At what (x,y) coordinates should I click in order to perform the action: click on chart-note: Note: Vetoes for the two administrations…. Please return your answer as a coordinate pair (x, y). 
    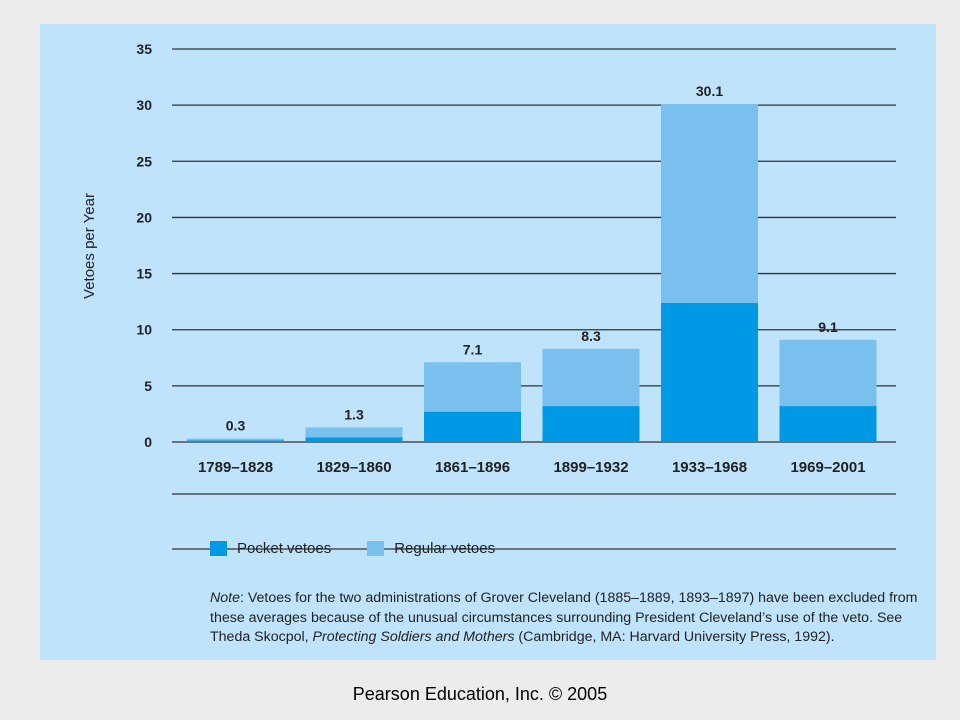
    Looking at the image, I should click on (575, 618).